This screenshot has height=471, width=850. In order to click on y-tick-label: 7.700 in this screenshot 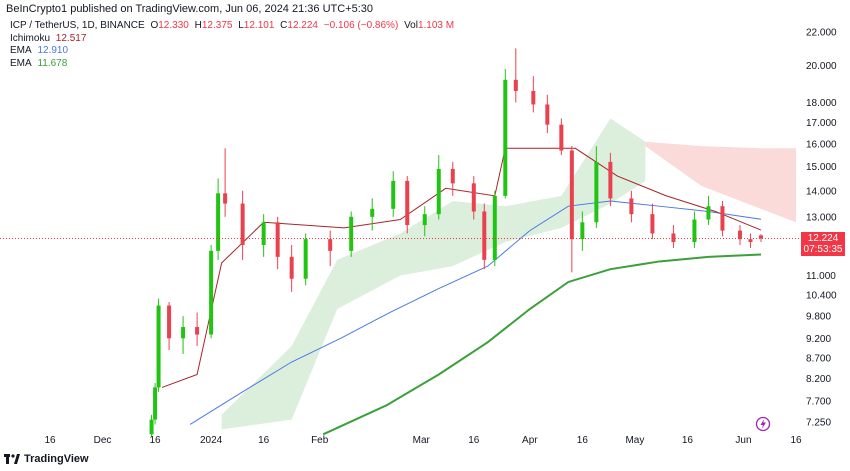, I will do `click(818, 401)`.